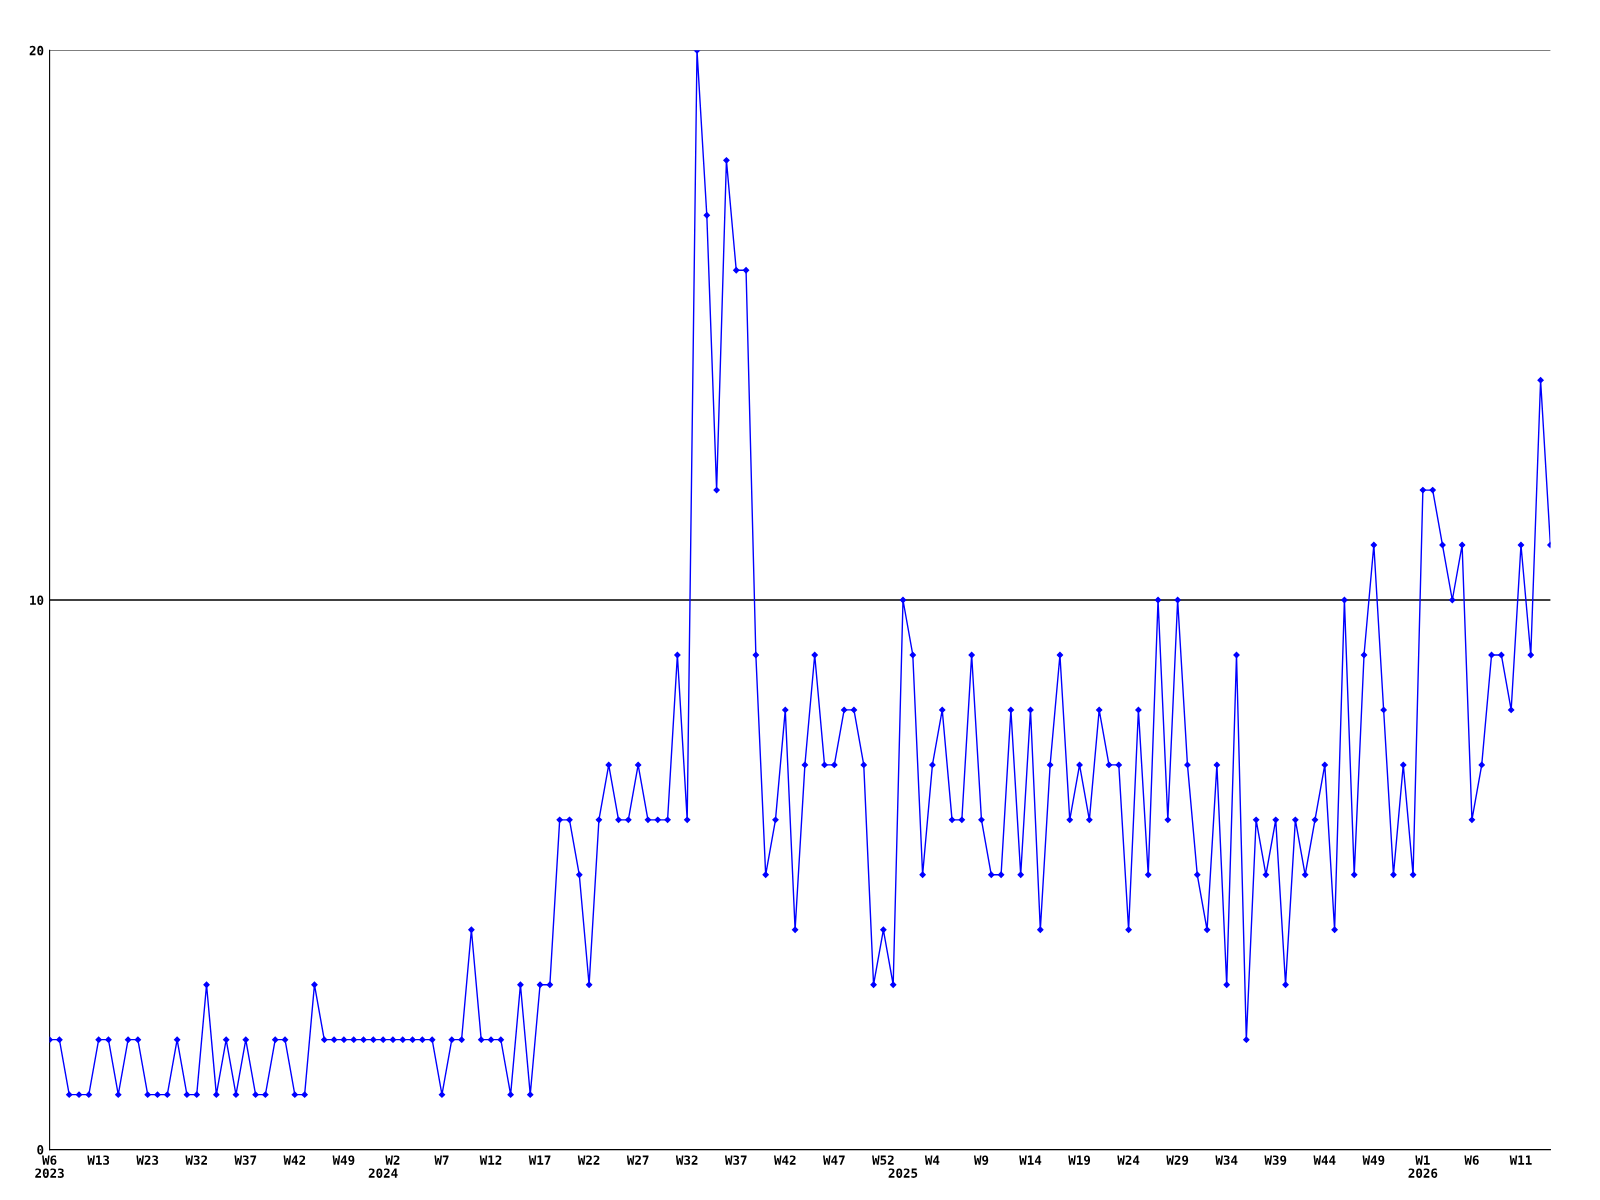 This screenshot has width=1600, height=1200. What do you see at coordinates (932, 1160) in the screenshot?
I see `x-tick-label: W4` at bounding box center [932, 1160].